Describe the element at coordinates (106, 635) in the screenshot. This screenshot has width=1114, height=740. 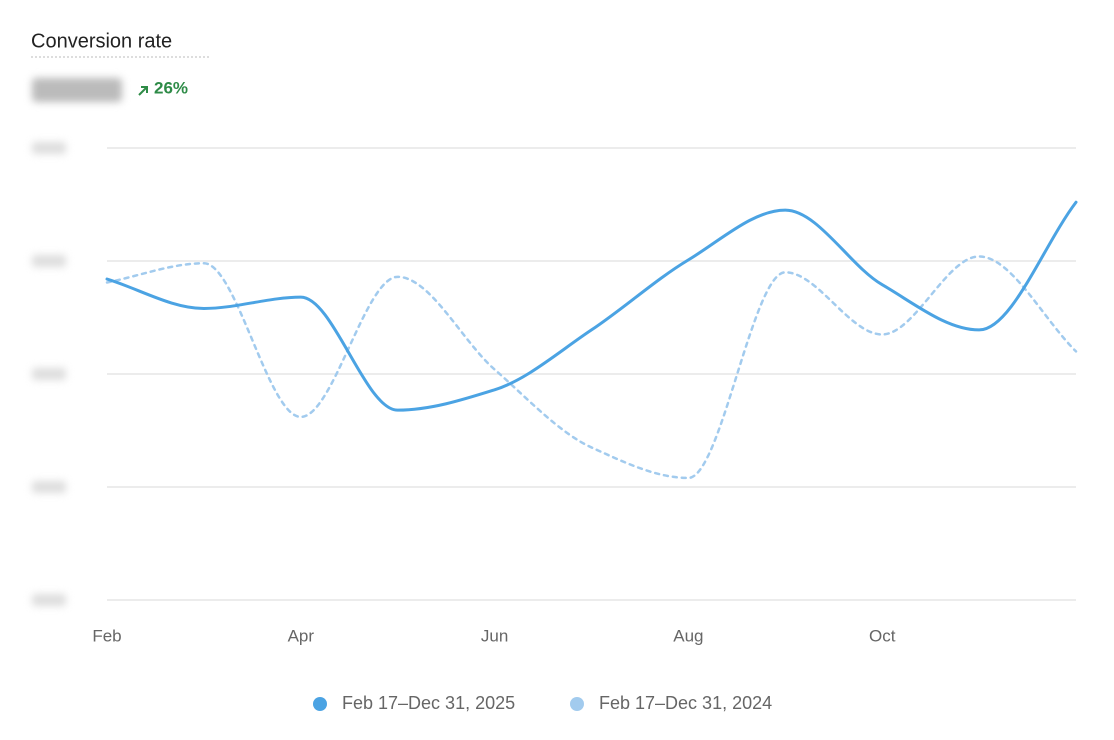
I see `x-tick-label: Feb` at that location.